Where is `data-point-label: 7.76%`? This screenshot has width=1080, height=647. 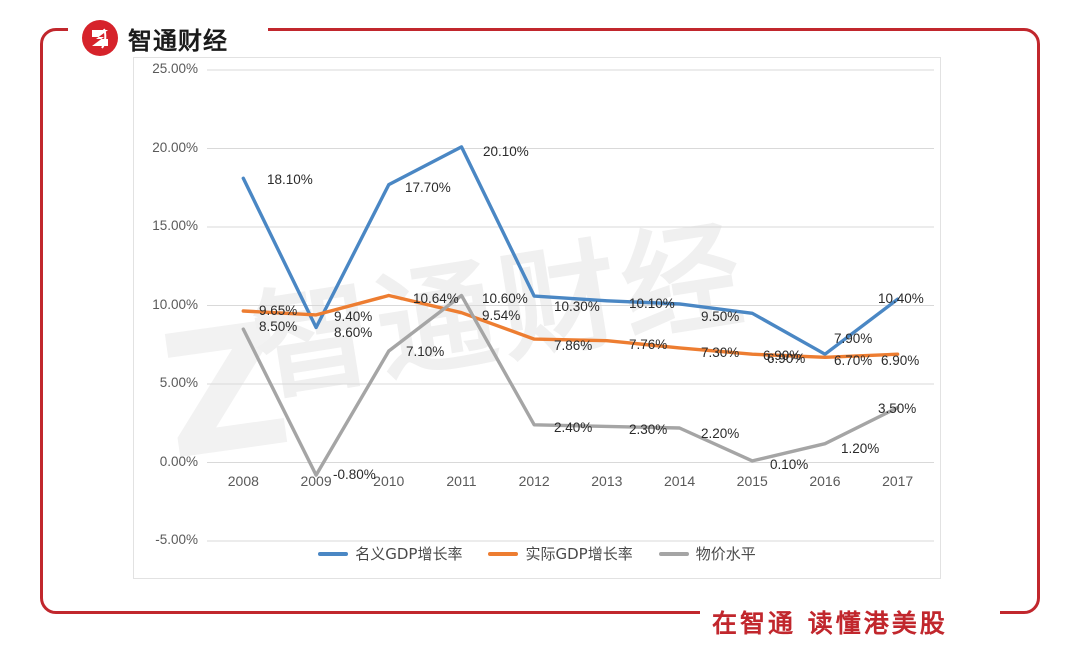 data-point-label: 7.76% is located at coordinates (648, 344).